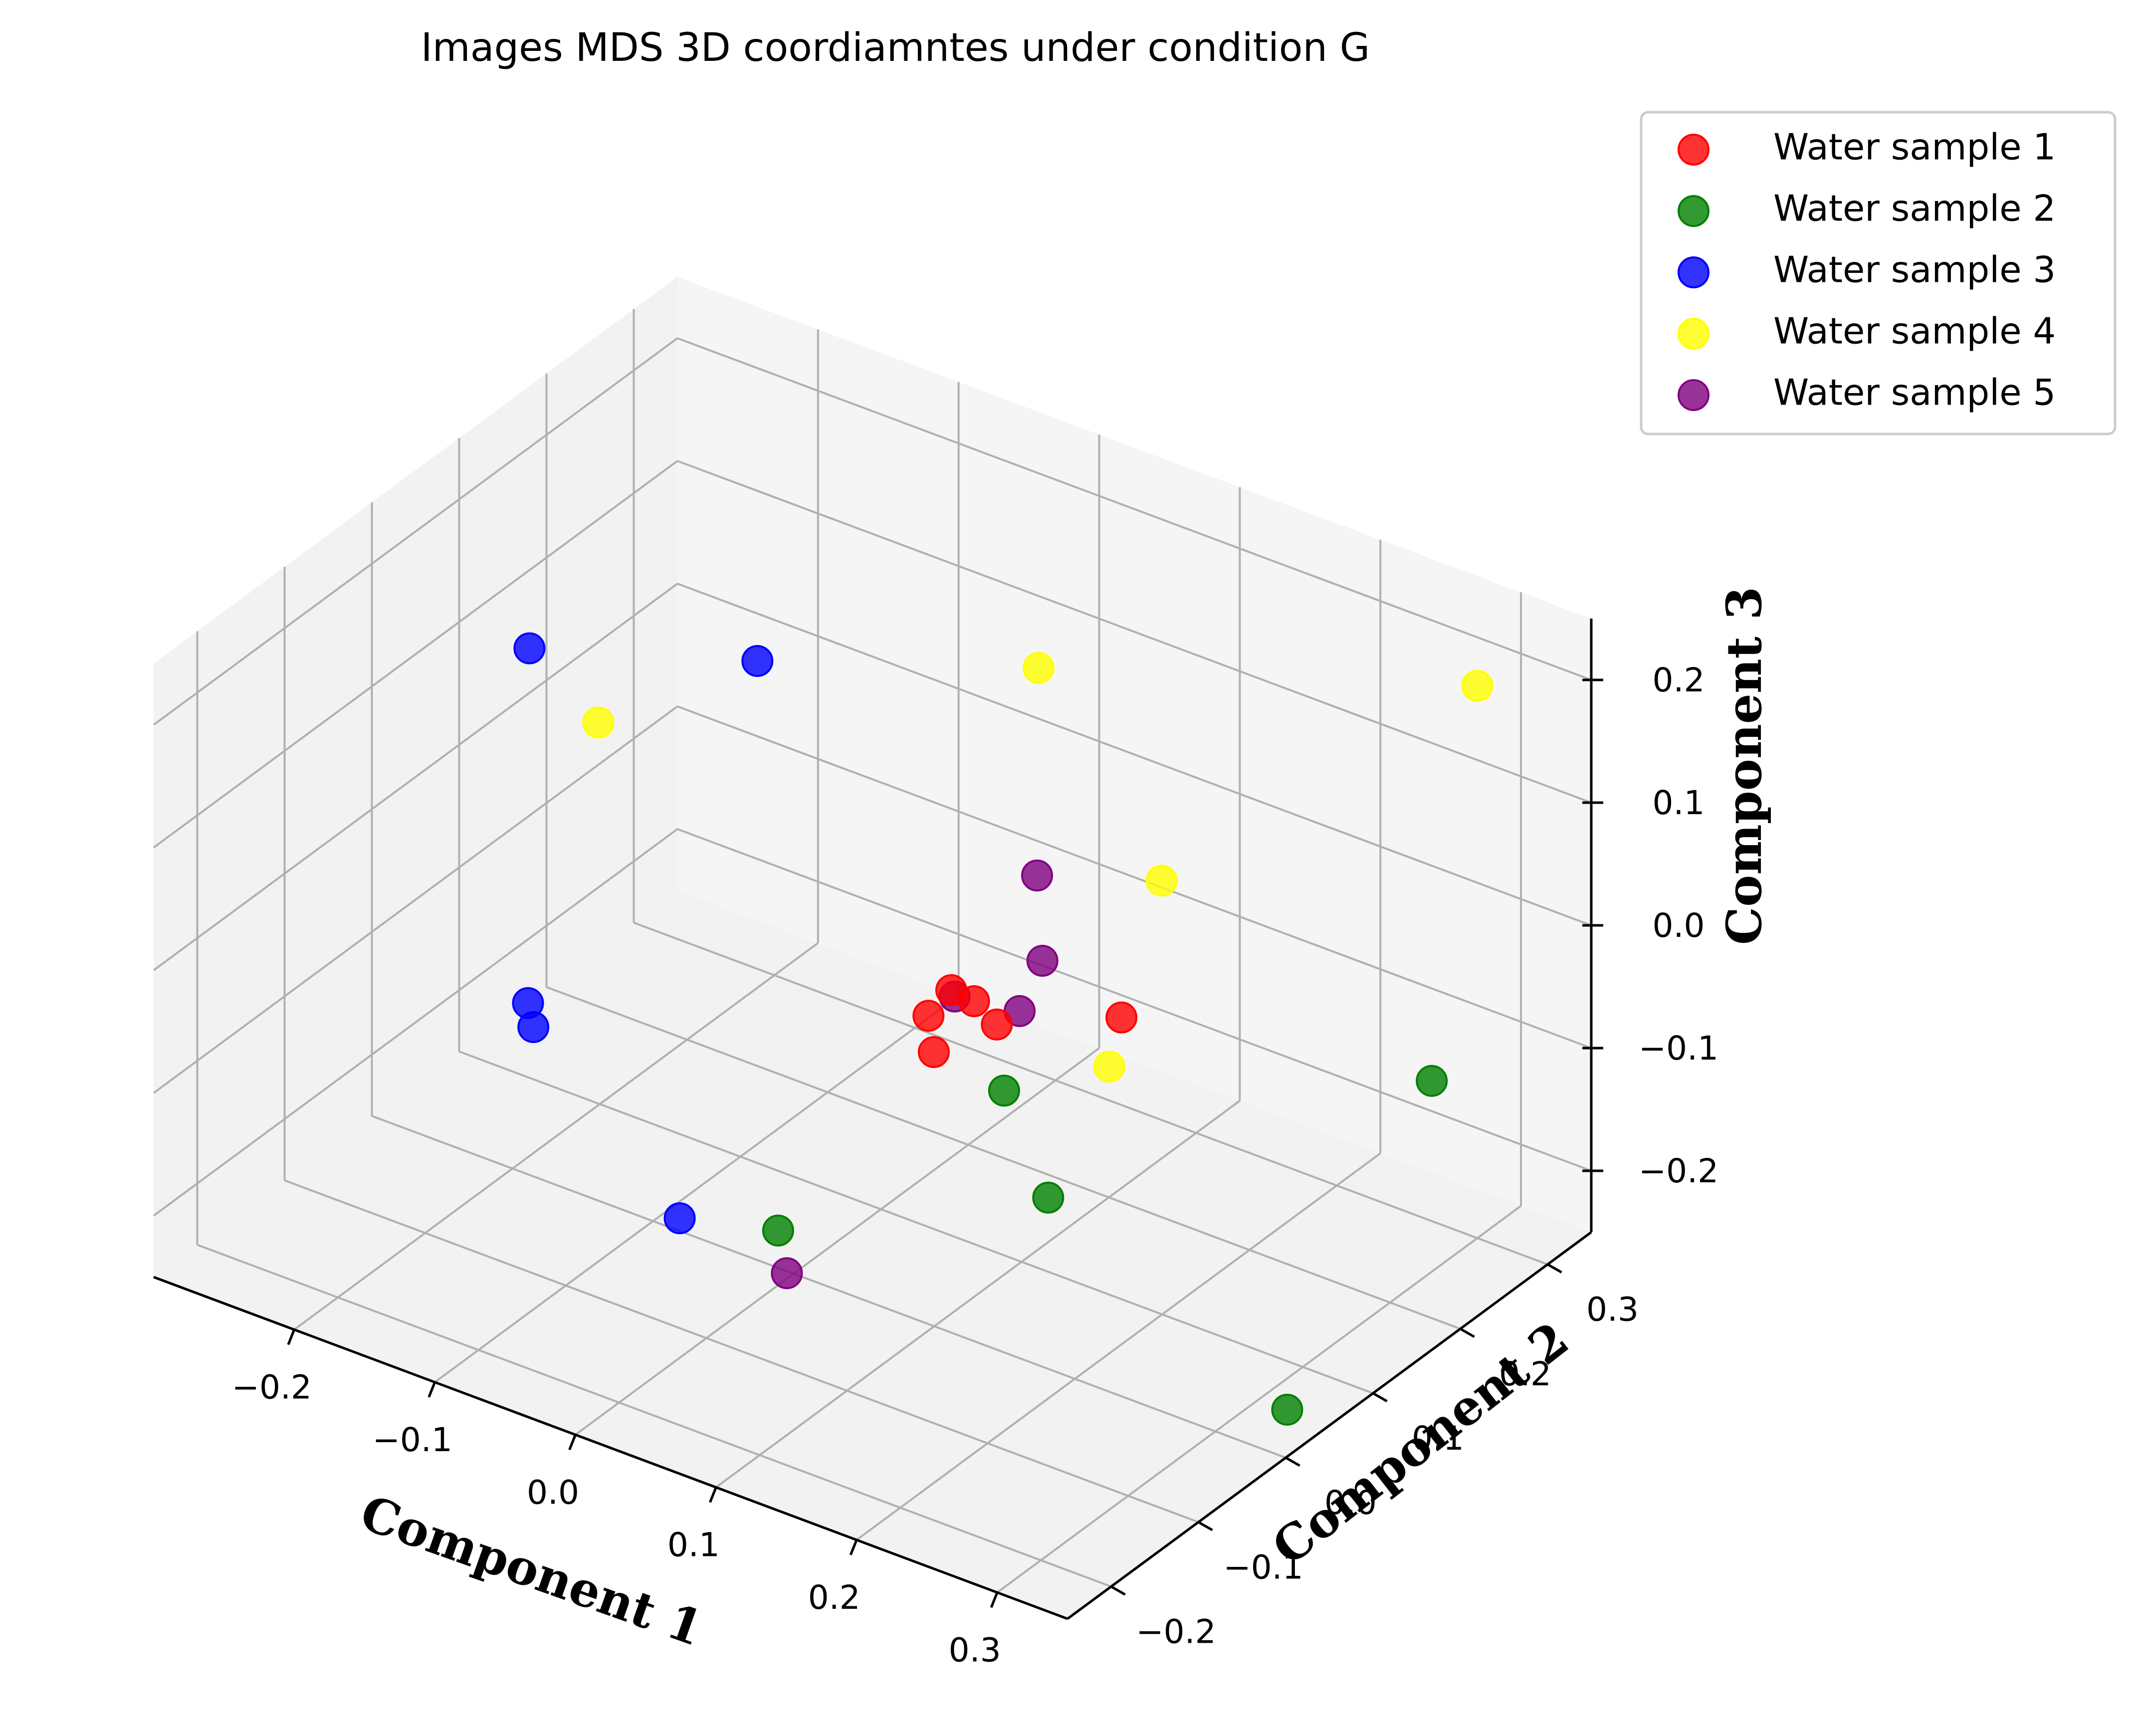 Image resolution: width=2136 pixels, height=1736 pixels. I want to click on y-tick-label: 0.2, so click(1525, 1374).